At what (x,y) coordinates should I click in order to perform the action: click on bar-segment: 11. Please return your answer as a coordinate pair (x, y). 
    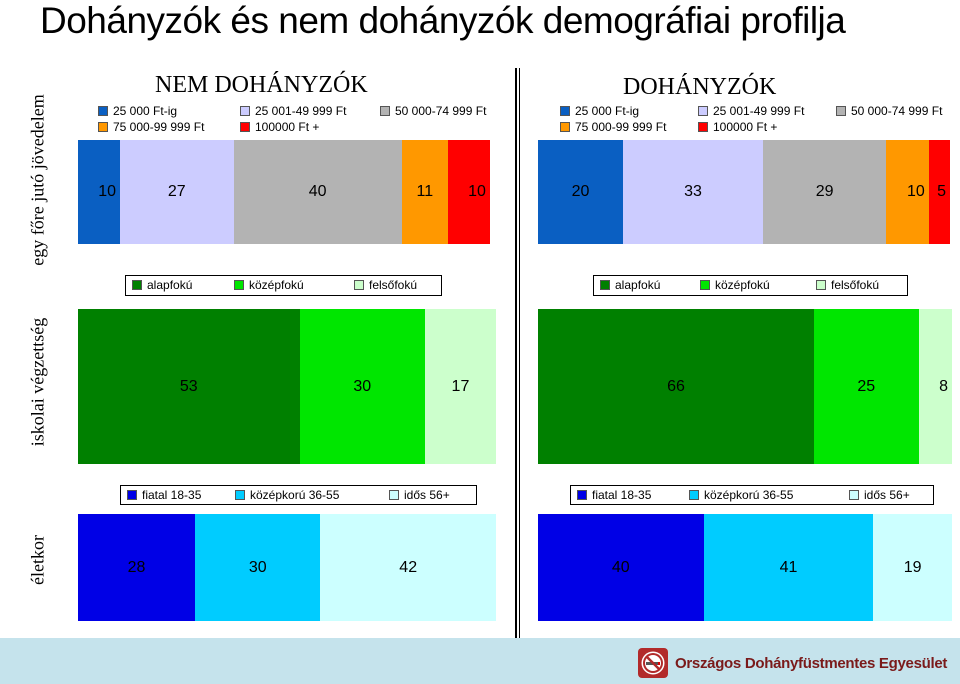
    Looking at the image, I should click on (424, 192).